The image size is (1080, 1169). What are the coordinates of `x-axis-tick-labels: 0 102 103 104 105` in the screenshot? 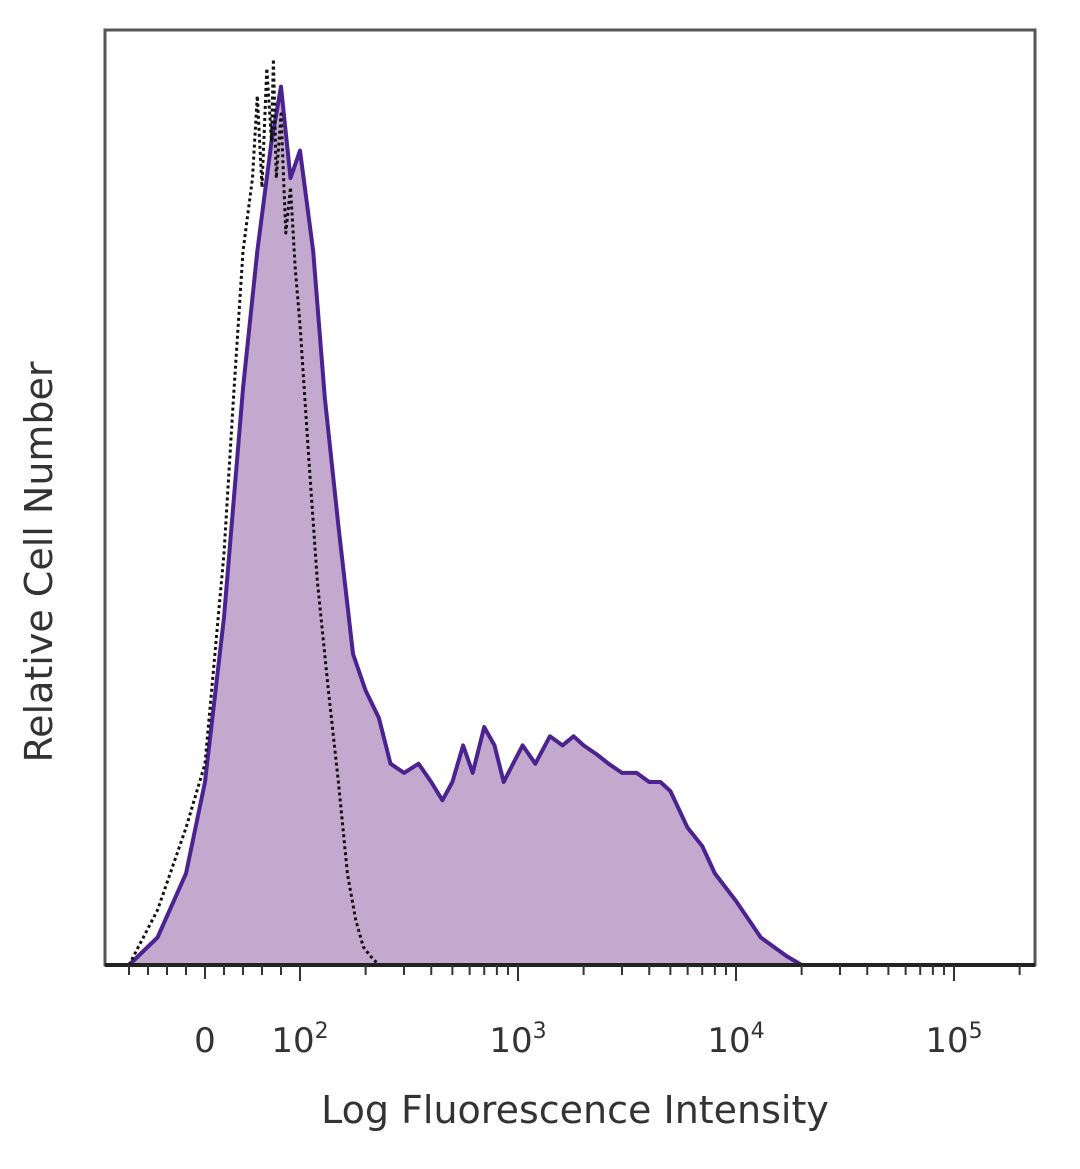 It's located at (588, 1040).